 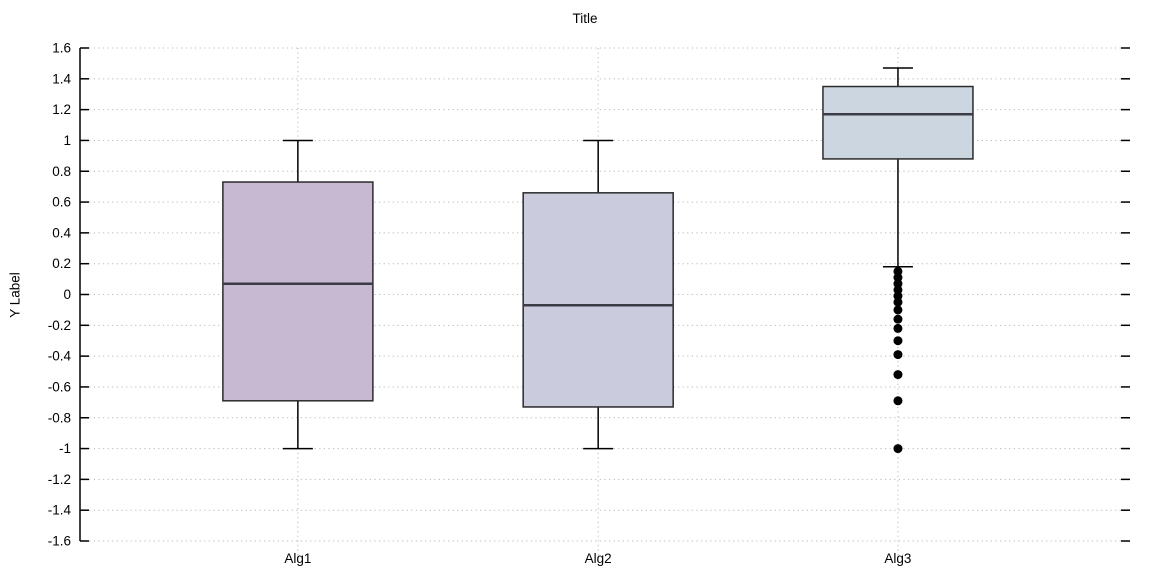 I want to click on y-tick-label: -0.2, so click(x=59, y=325).